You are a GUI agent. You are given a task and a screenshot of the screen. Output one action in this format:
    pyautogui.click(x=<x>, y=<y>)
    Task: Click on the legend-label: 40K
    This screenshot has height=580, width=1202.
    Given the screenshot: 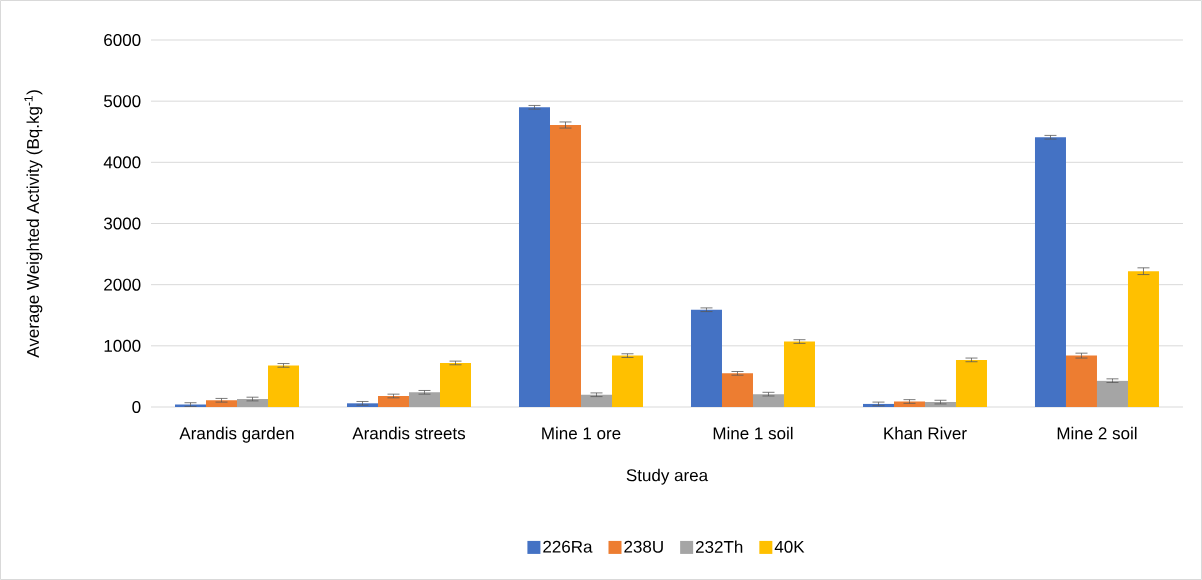 What is the action you would take?
    pyautogui.click(x=789, y=546)
    